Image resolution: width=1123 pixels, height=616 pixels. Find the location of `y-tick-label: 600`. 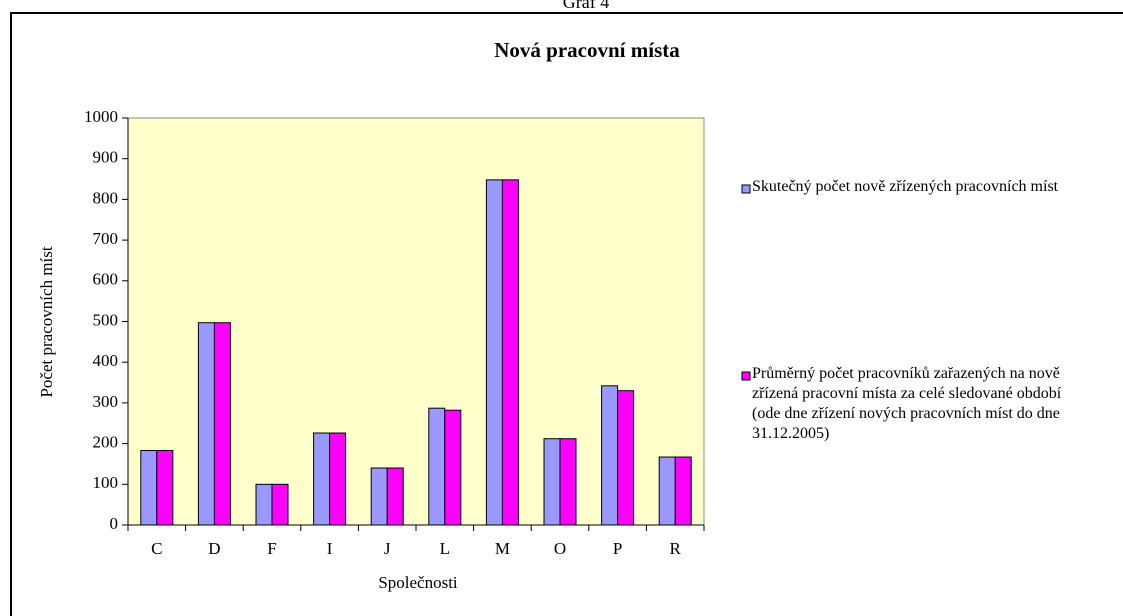

y-tick-label: 600 is located at coordinates (106, 279).